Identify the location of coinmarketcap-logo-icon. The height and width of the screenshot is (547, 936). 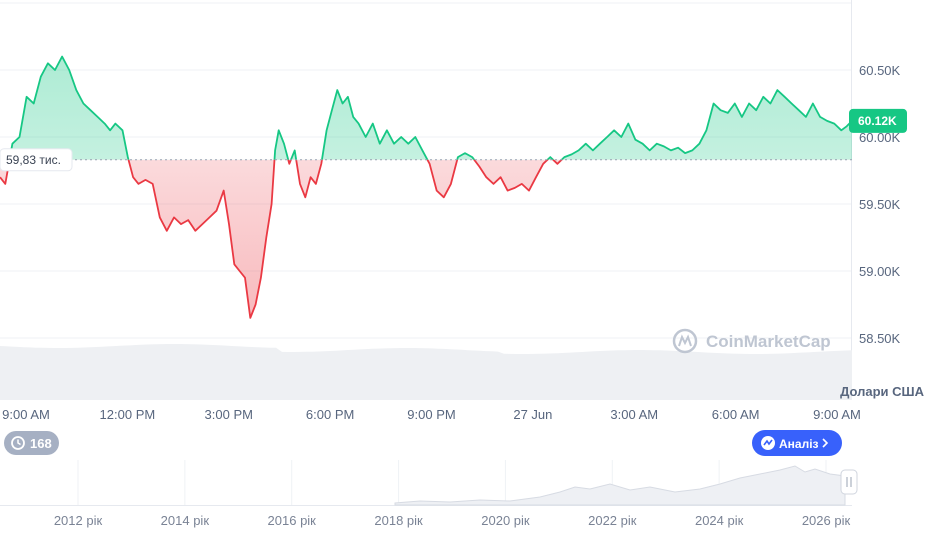
(685, 341).